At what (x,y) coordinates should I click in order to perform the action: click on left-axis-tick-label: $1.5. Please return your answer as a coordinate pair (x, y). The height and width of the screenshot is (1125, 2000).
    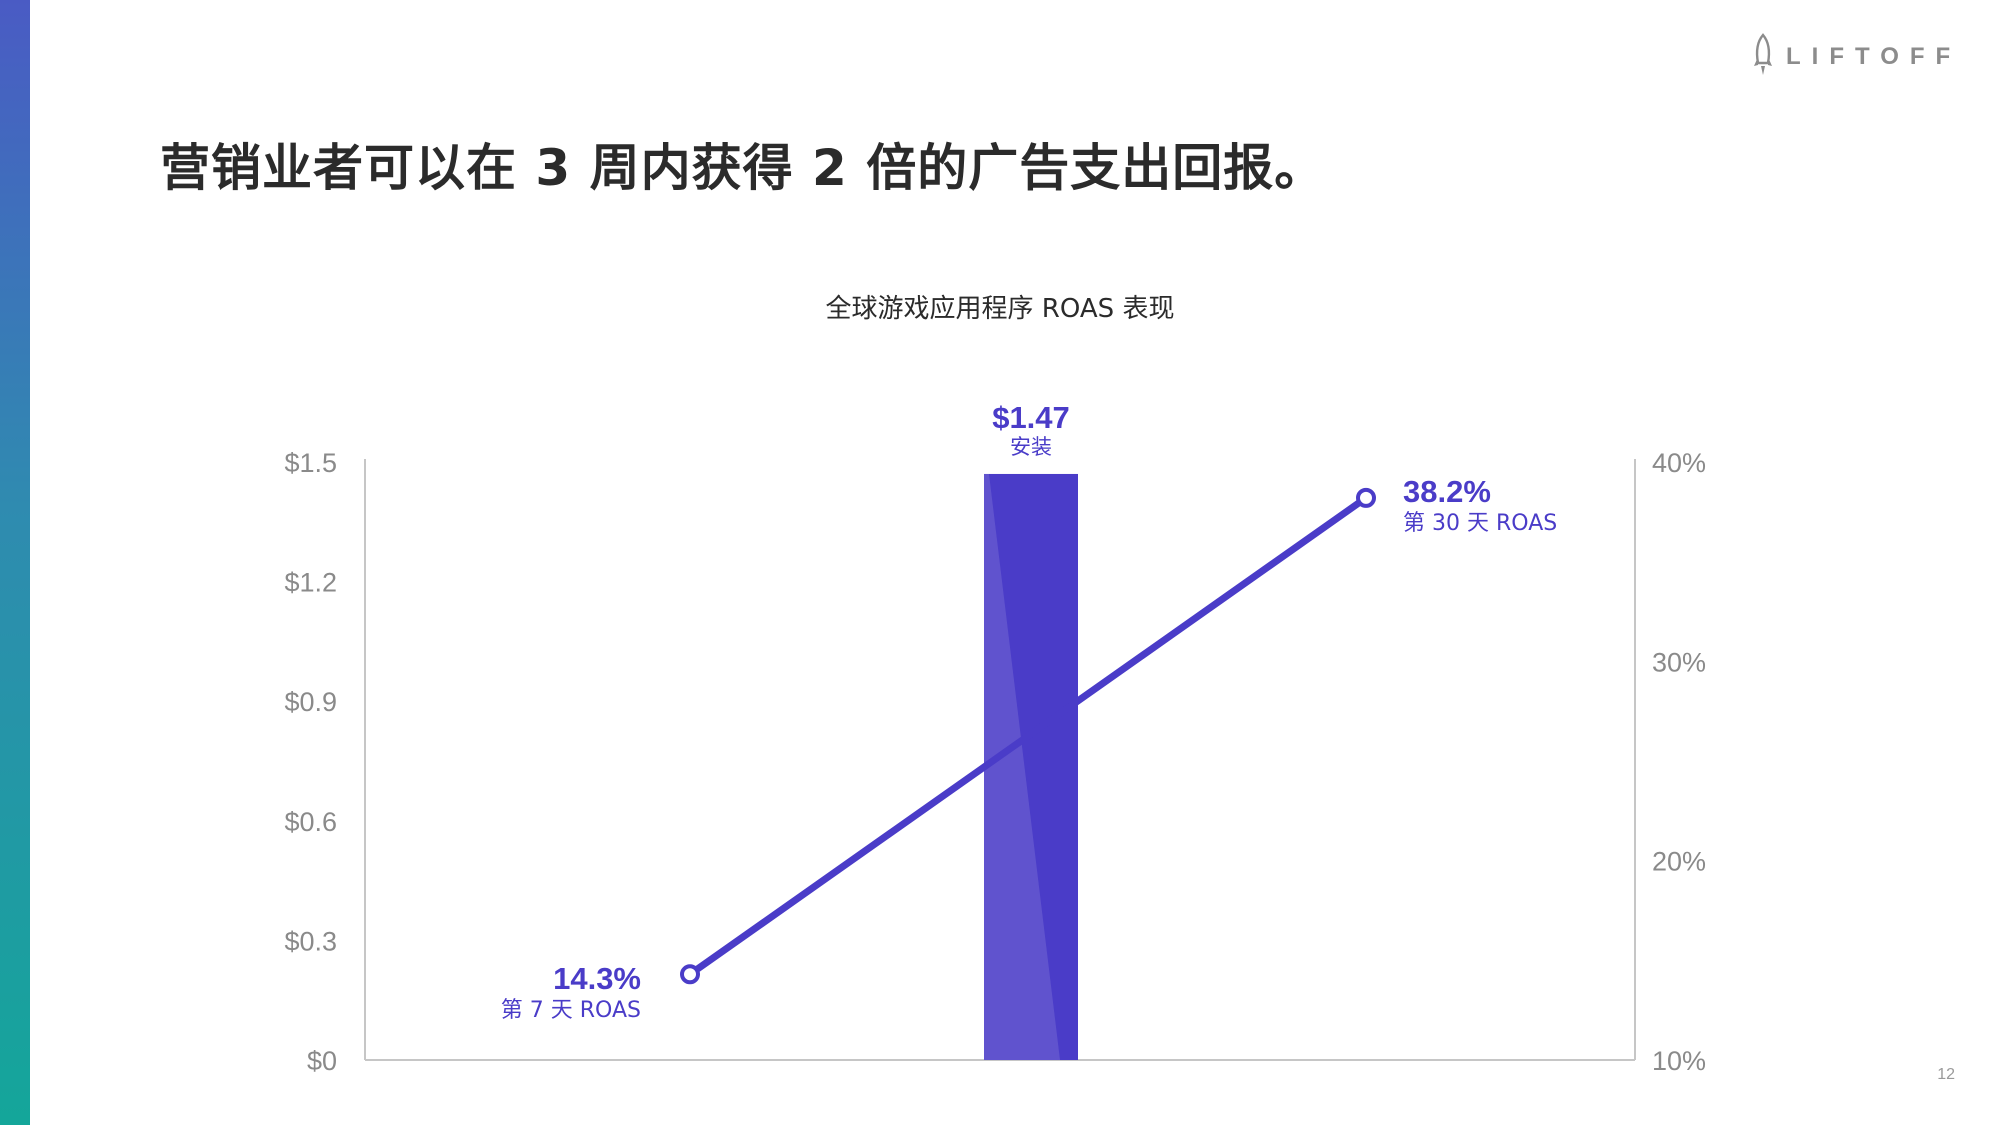
    Looking at the image, I should click on (310, 463).